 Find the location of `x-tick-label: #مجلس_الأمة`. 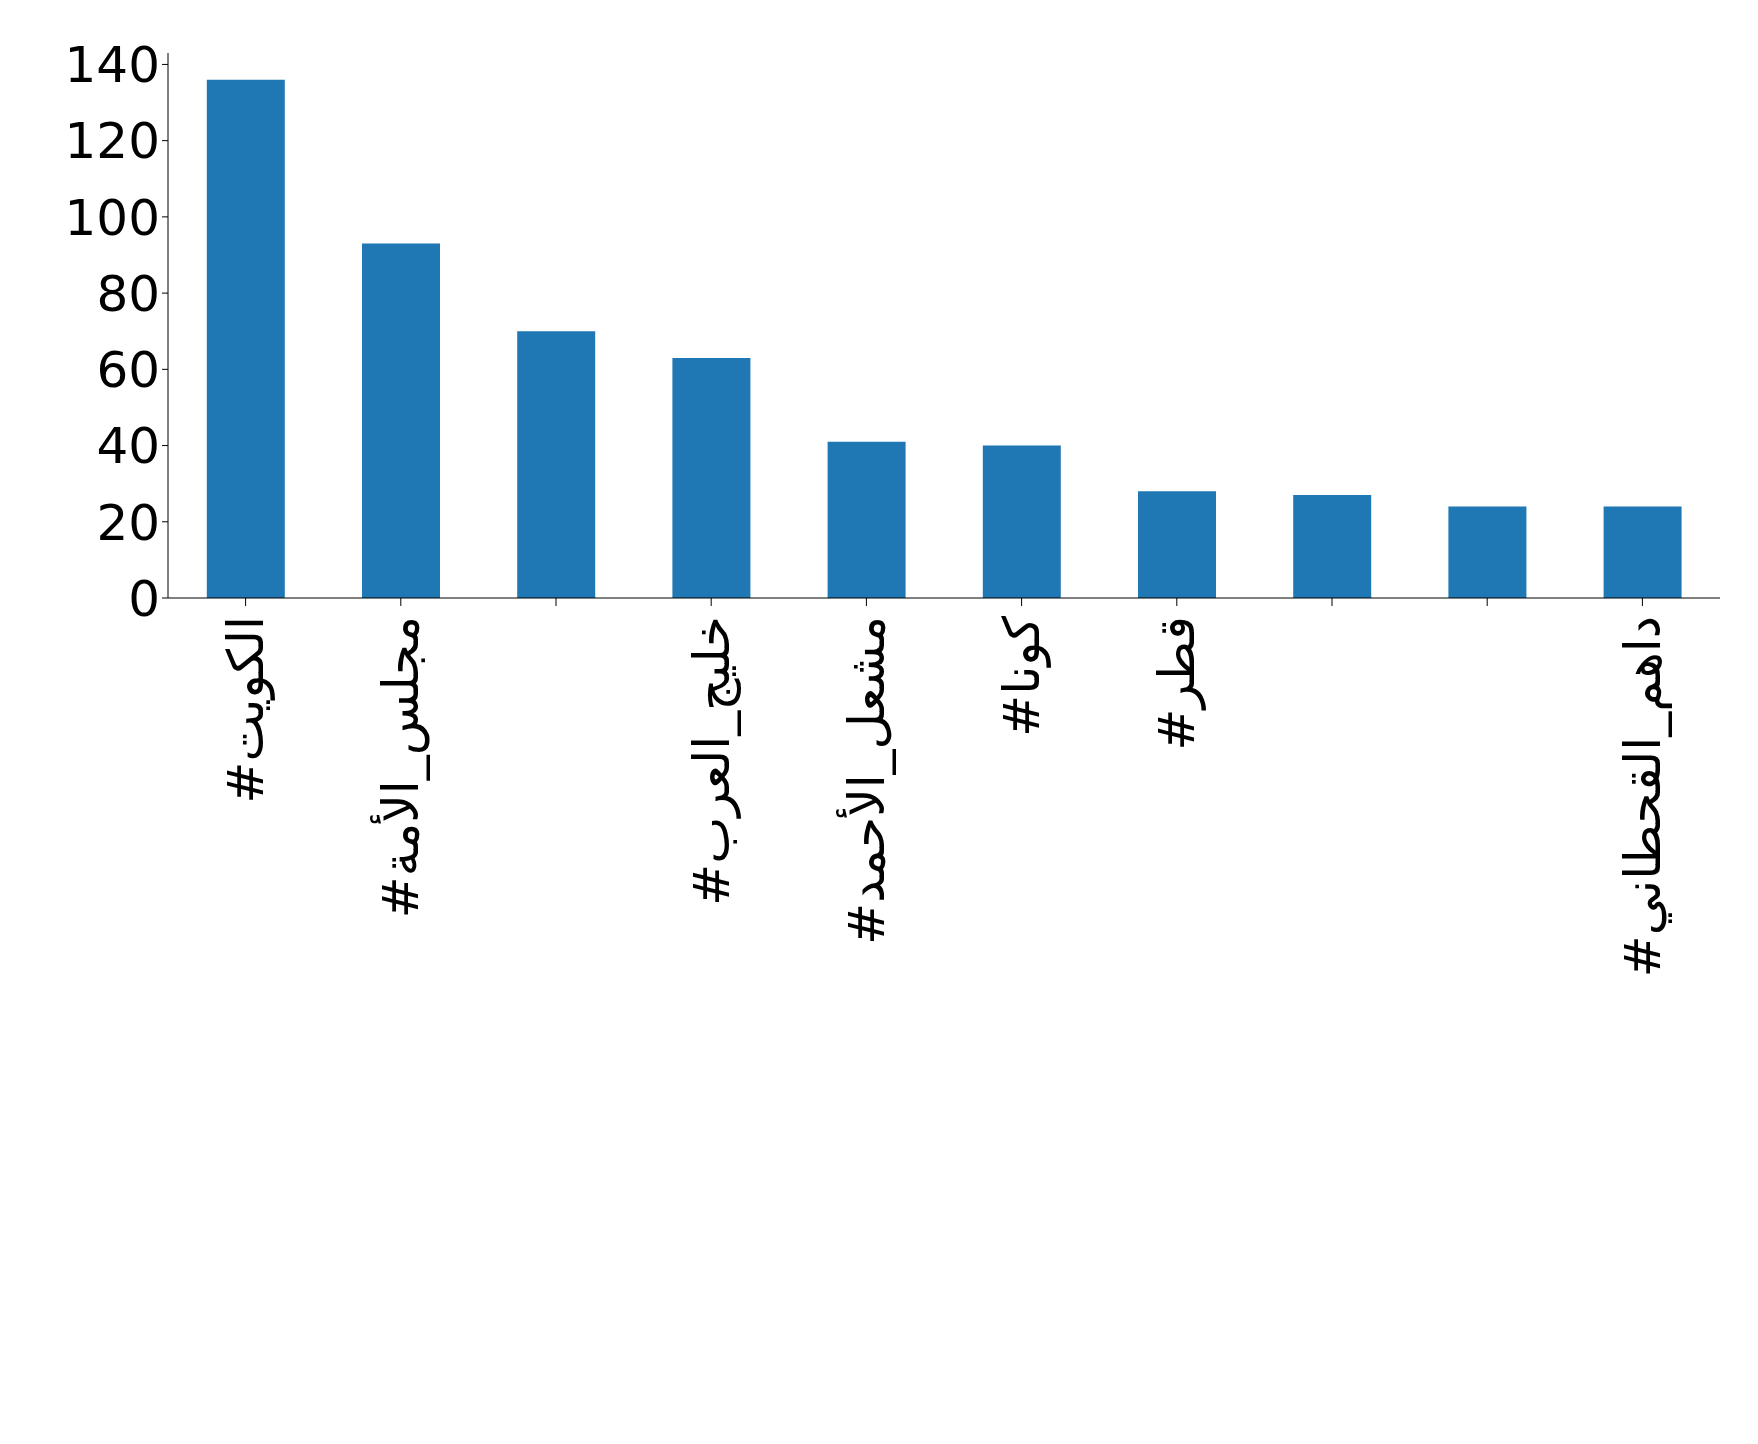

x-tick-label: #مجلس_الأمة is located at coordinates (400, 767).